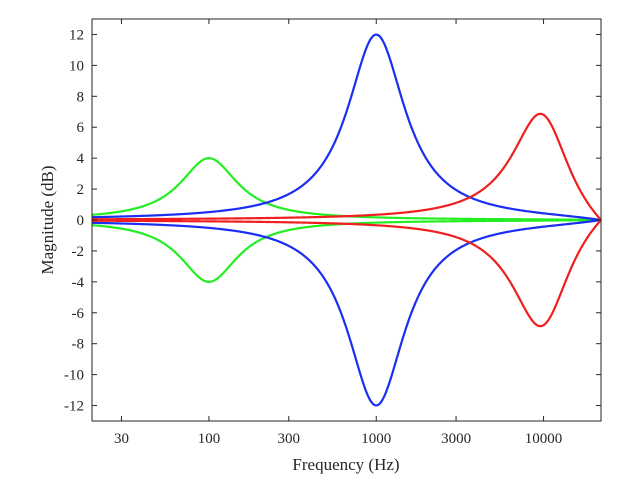 This screenshot has height=486, width=632. Describe the element at coordinates (289, 439) in the screenshot. I see `x-tick-label: 300` at that location.